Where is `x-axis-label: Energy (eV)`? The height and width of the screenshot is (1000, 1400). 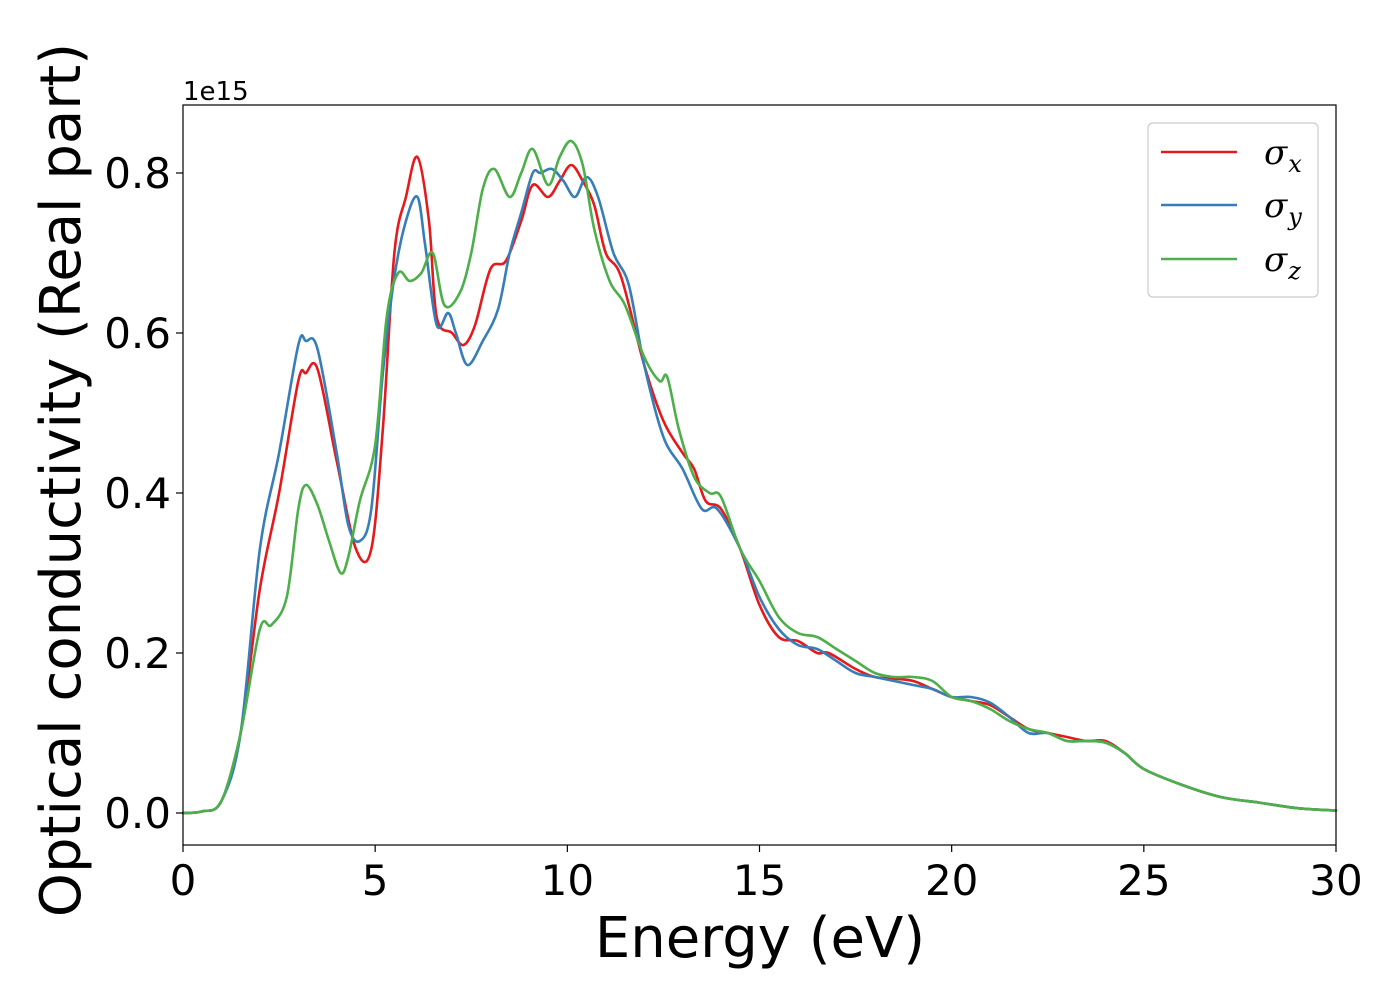
x-axis-label: Energy (eV) is located at coordinates (760, 938).